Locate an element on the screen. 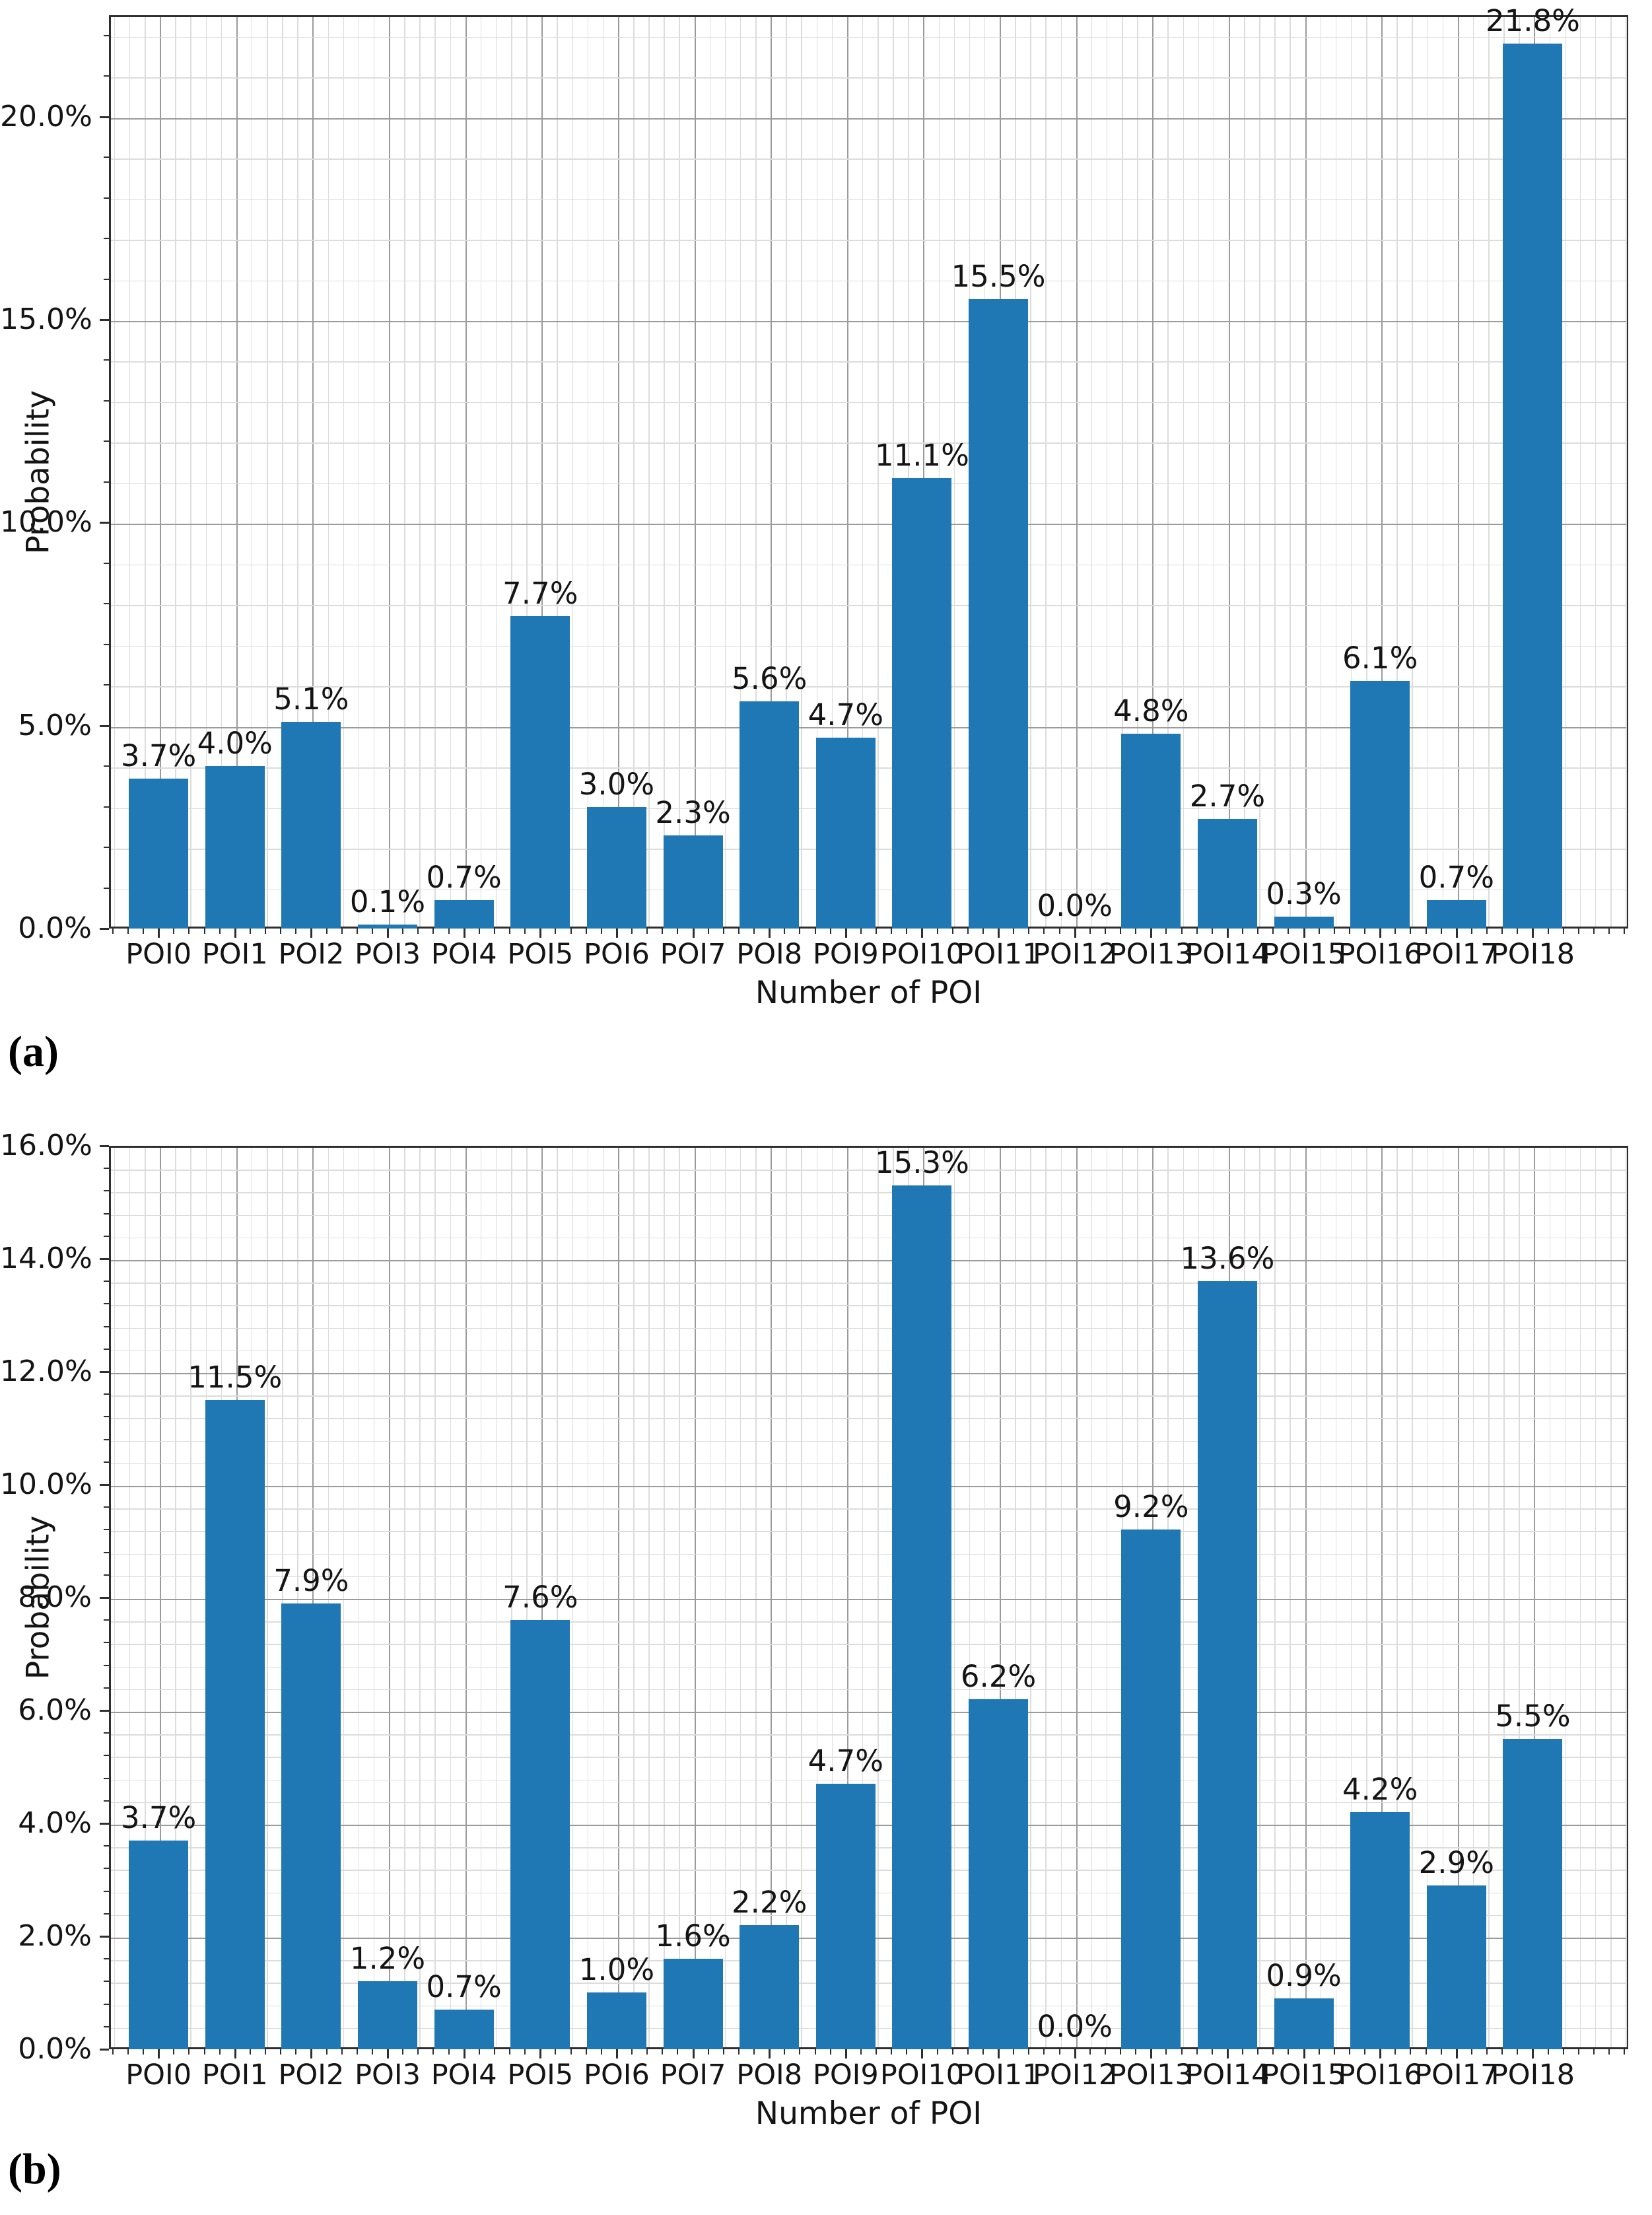 The width and height of the screenshot is (1652, 2215). y-axis-tick-label: 8.0% is located at coordinates (55, 1597).